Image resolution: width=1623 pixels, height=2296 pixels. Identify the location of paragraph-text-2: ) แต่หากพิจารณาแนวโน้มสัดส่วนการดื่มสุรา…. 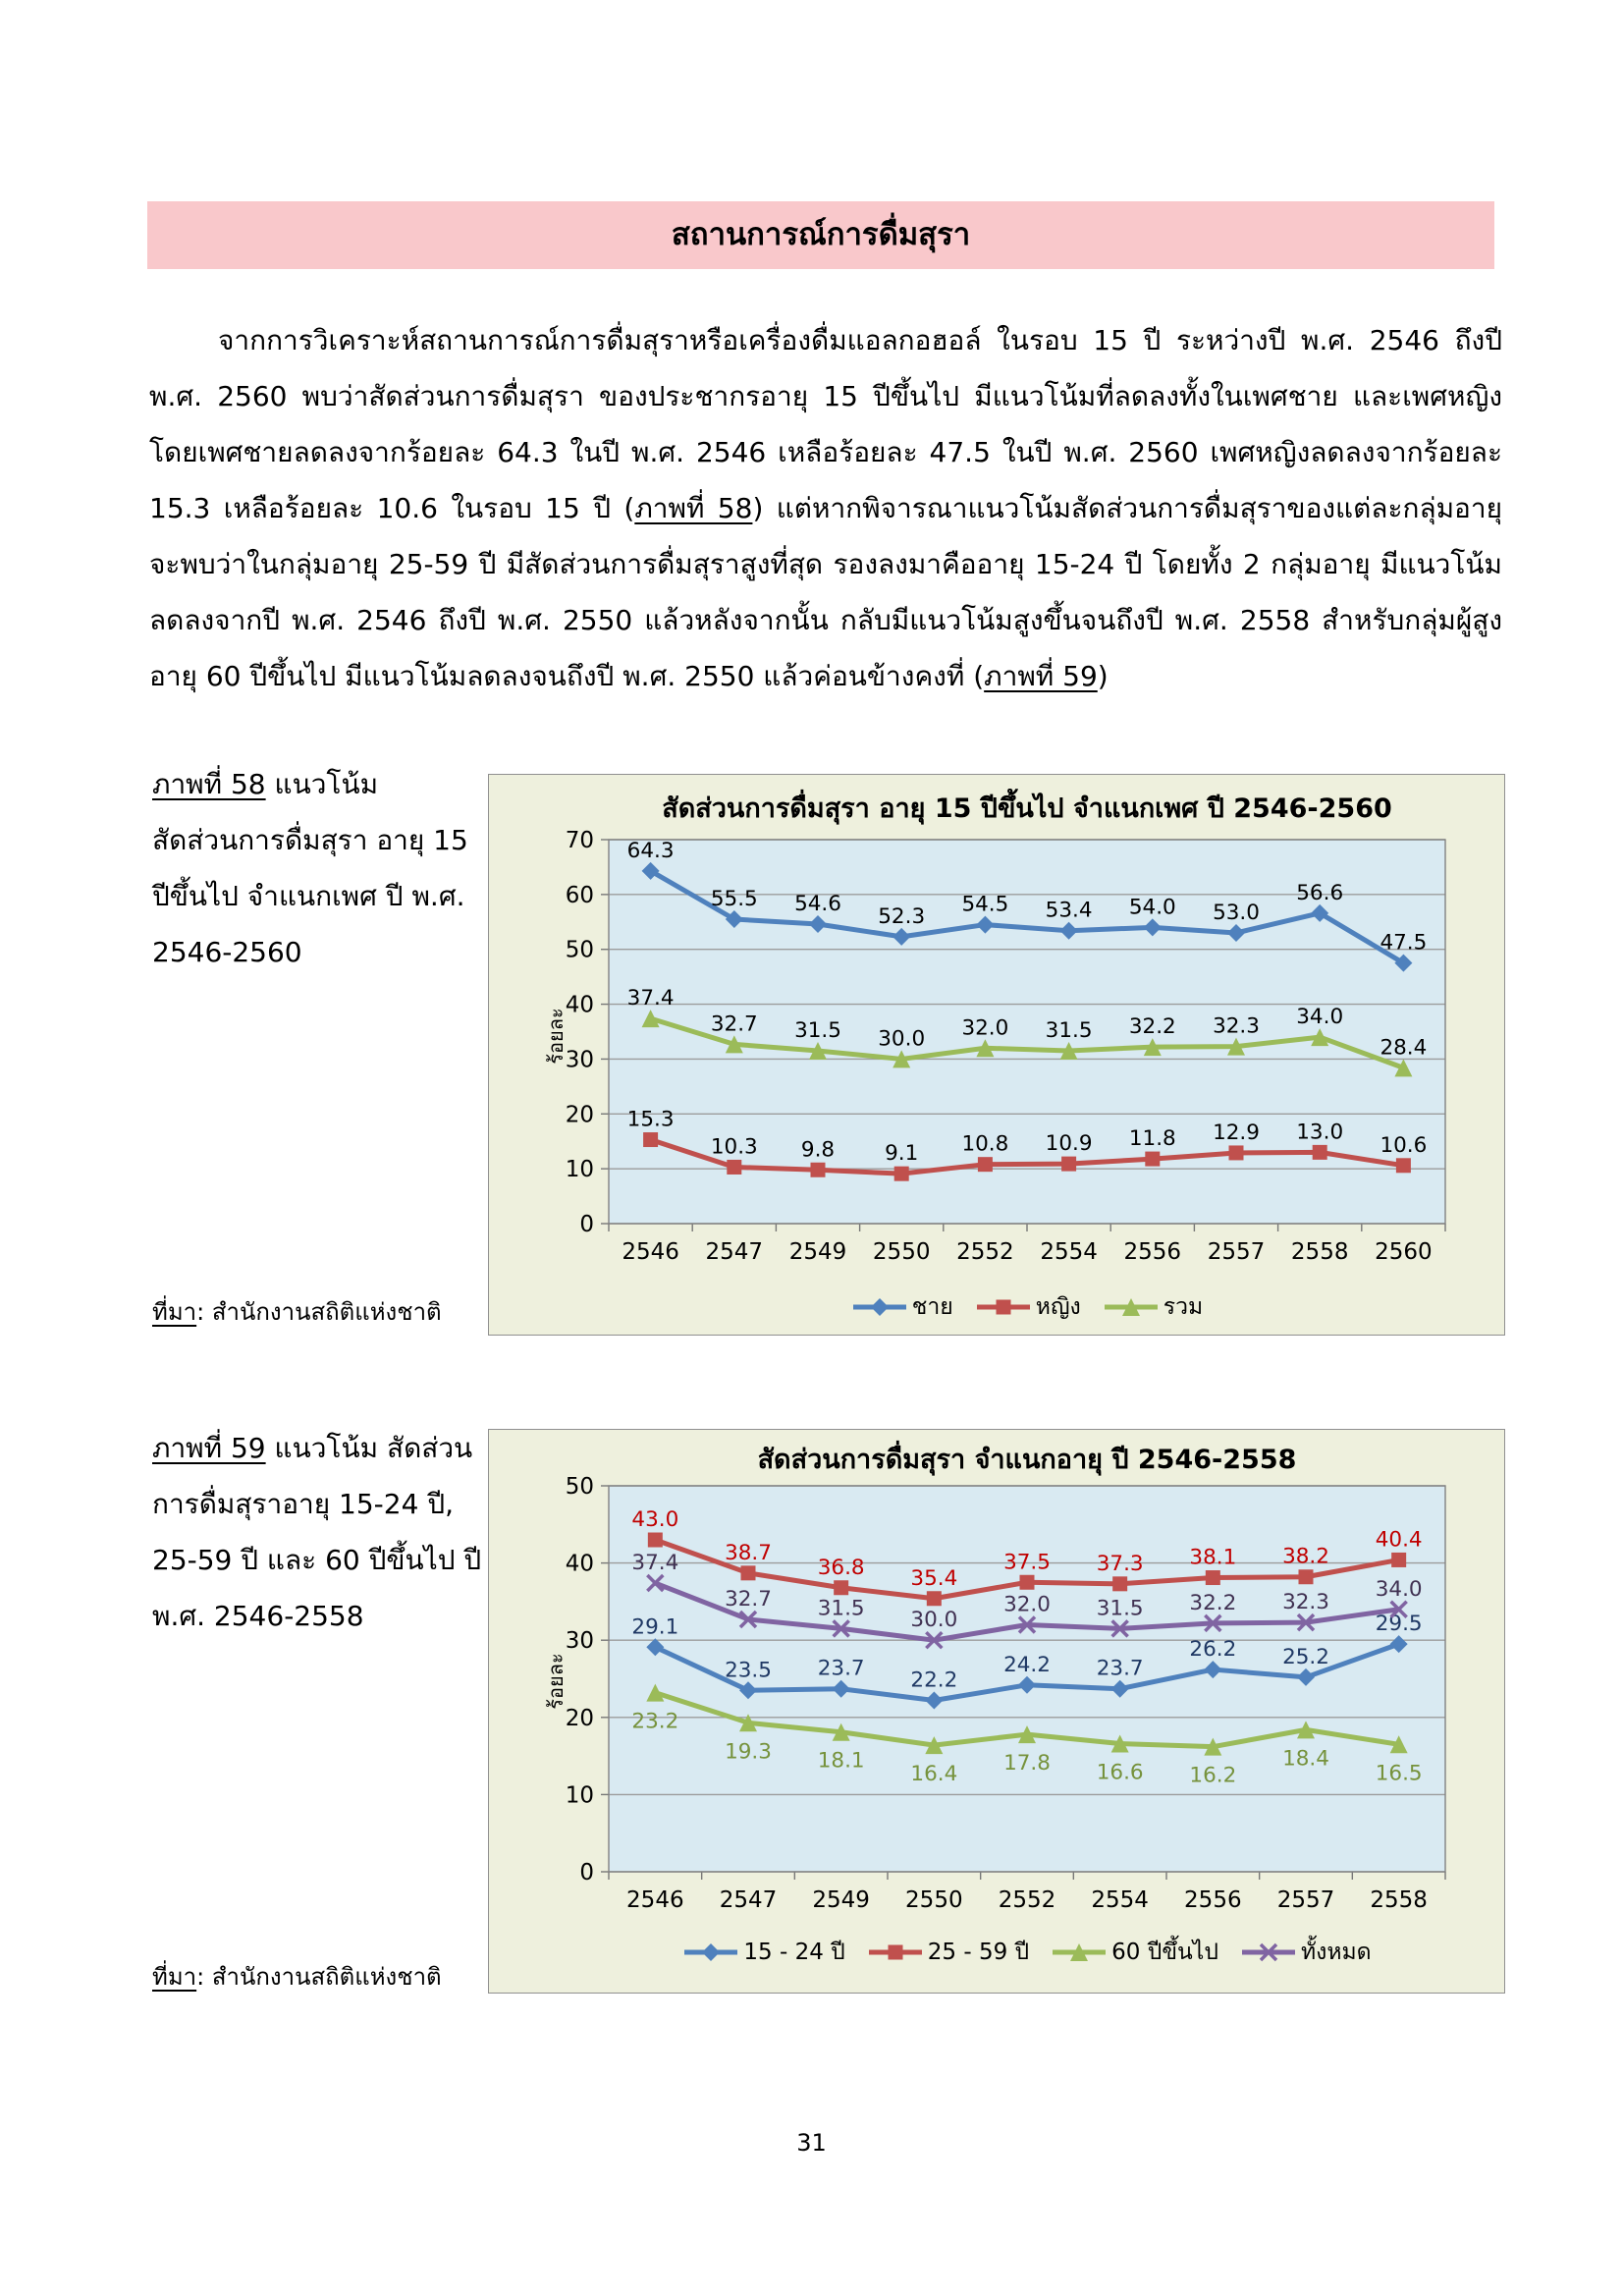
(825, 592).